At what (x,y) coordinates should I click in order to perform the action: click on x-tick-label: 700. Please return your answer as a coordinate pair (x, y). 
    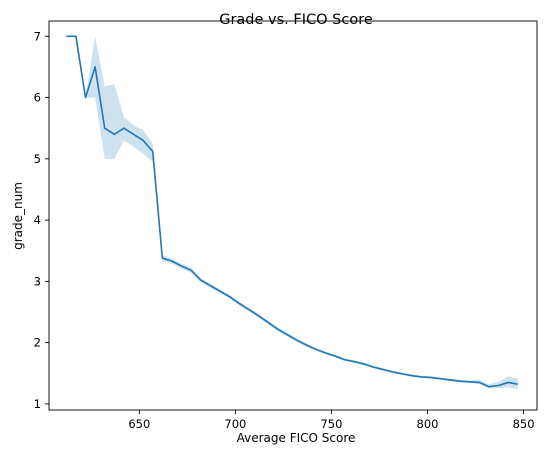
    Looking at the image, I should click on (235, 424).